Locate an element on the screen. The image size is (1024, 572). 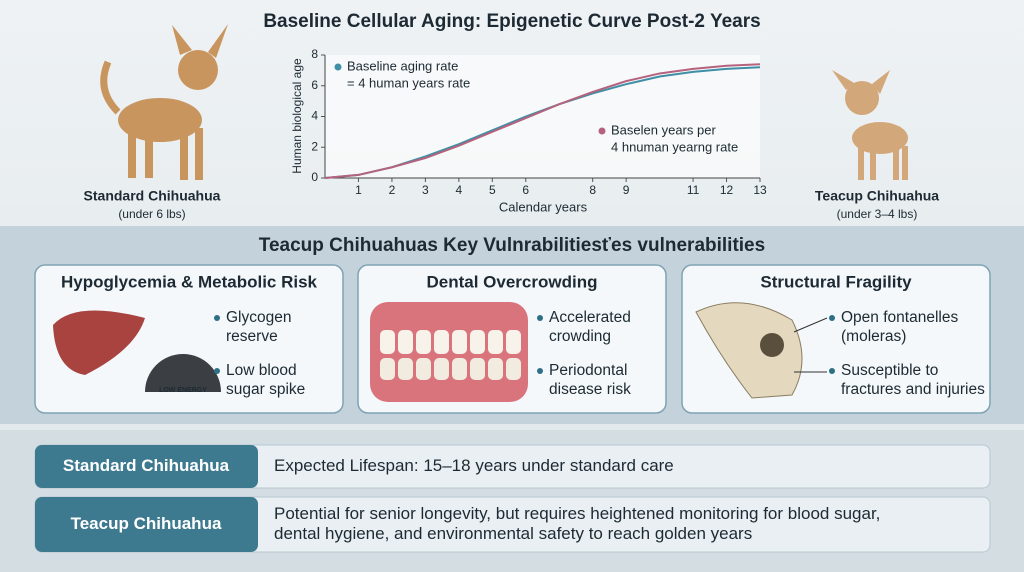
y-tick-label: 6 is located at coordinates (314, 85).